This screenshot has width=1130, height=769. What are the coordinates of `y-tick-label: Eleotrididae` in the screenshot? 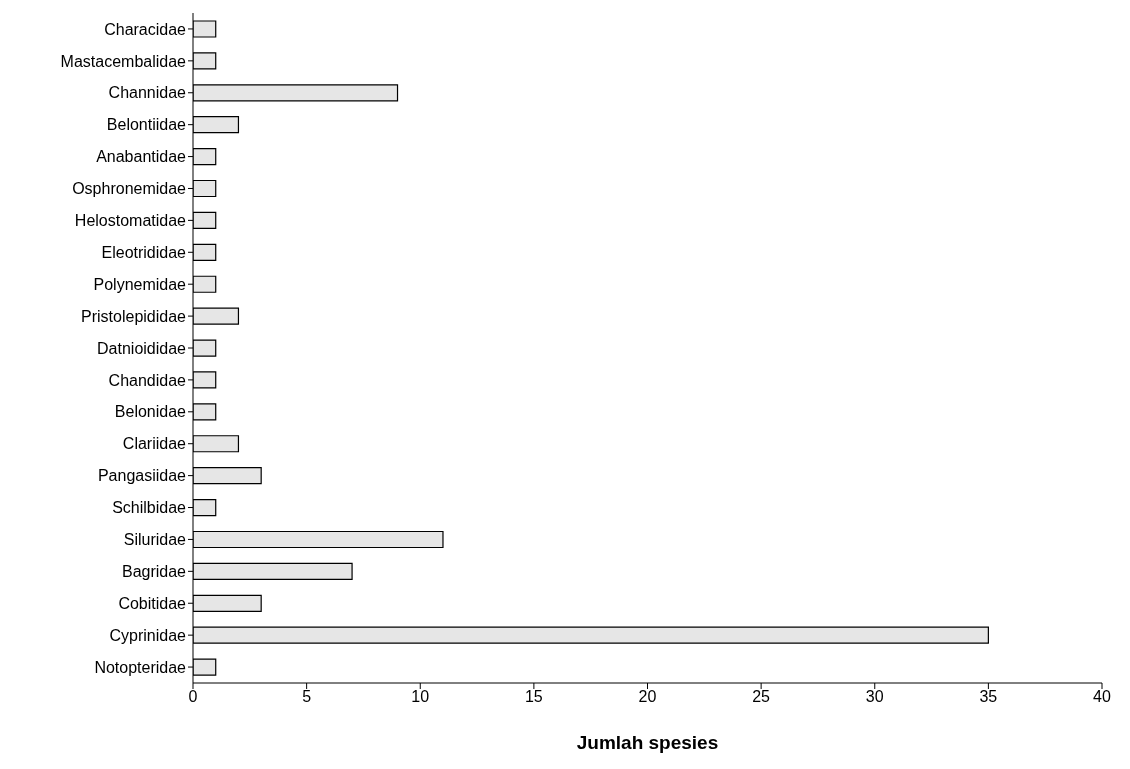 It's located at (144, 252).